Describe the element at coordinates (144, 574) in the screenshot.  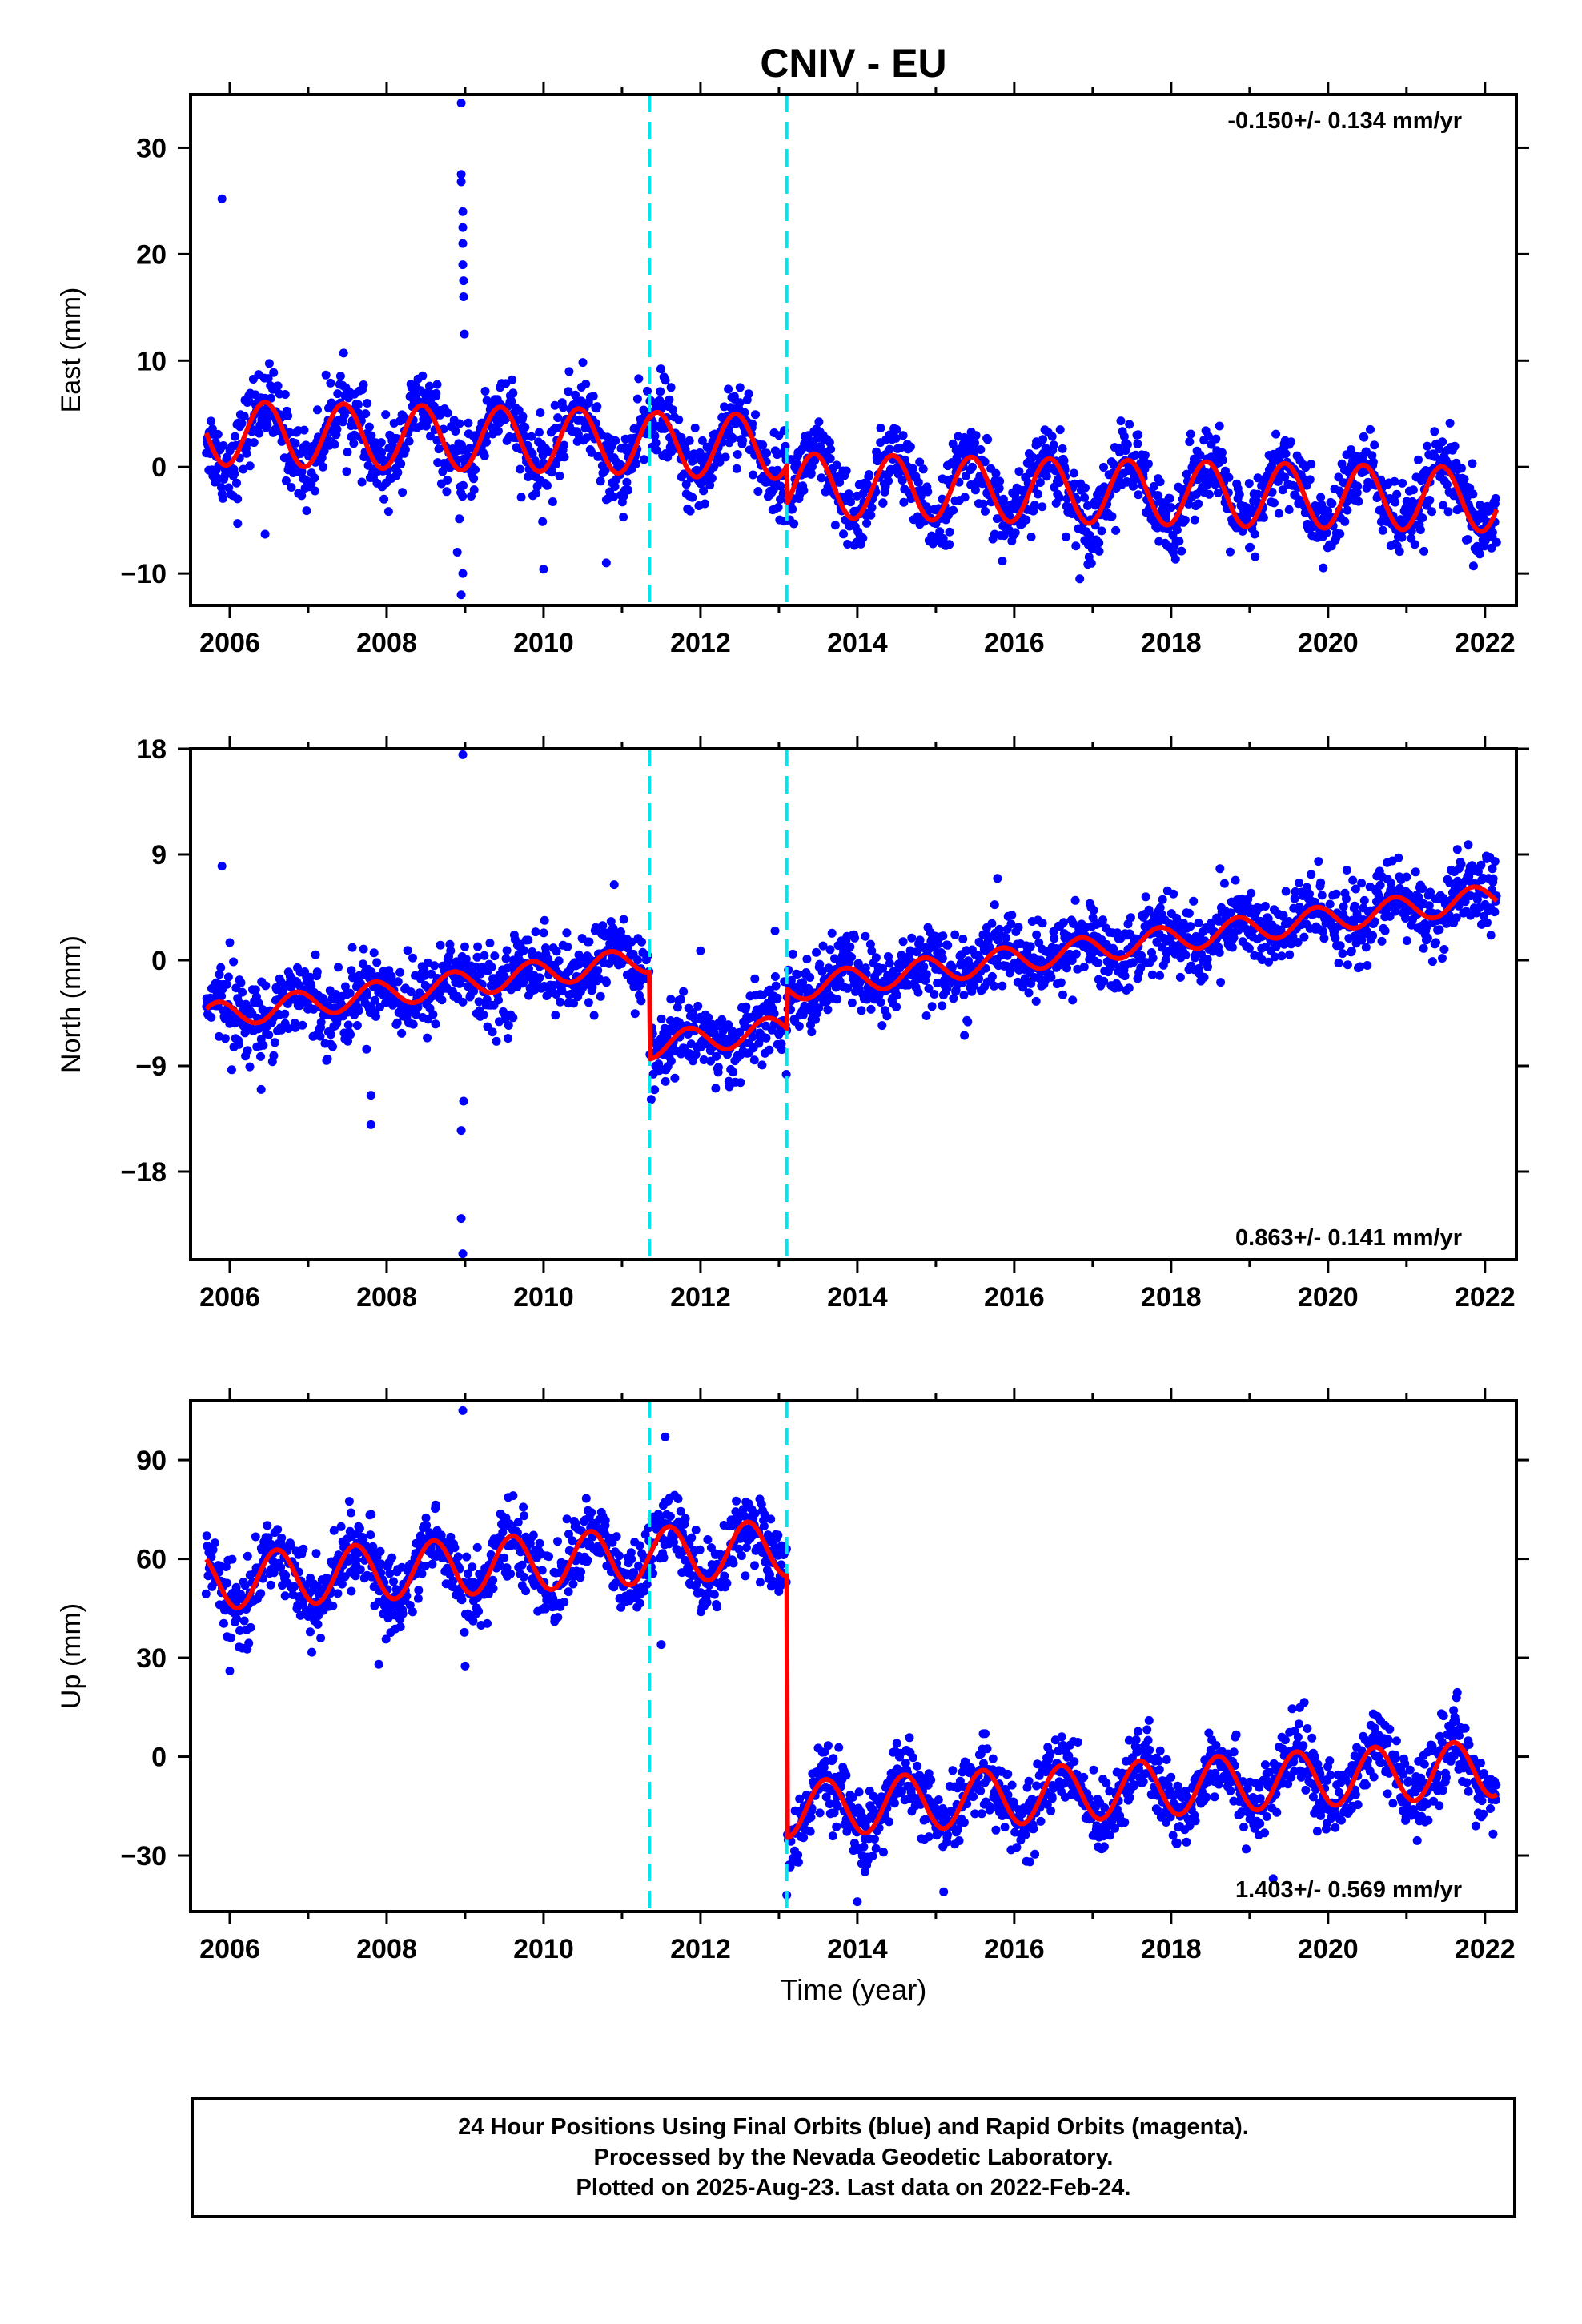
I see `east-ytick-label: −10` at that location.